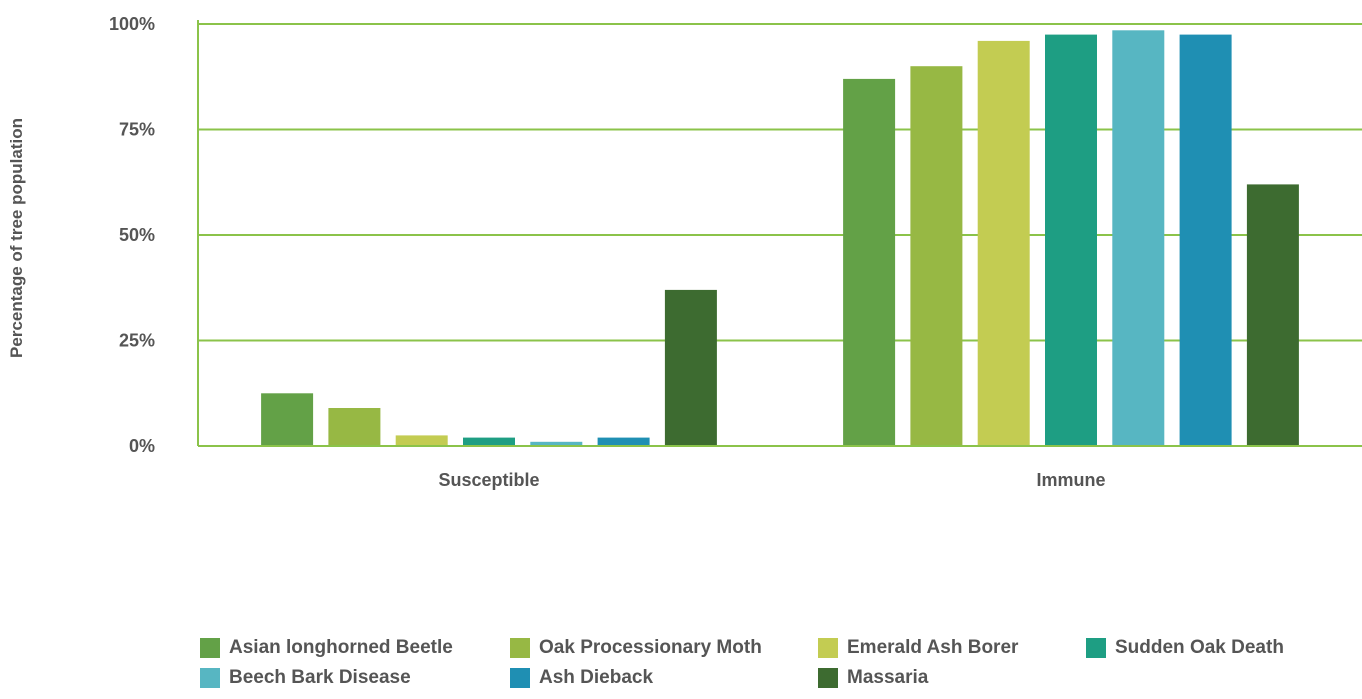  I want to click on legend-item: Beech Bark Disease, so click(305, 678).